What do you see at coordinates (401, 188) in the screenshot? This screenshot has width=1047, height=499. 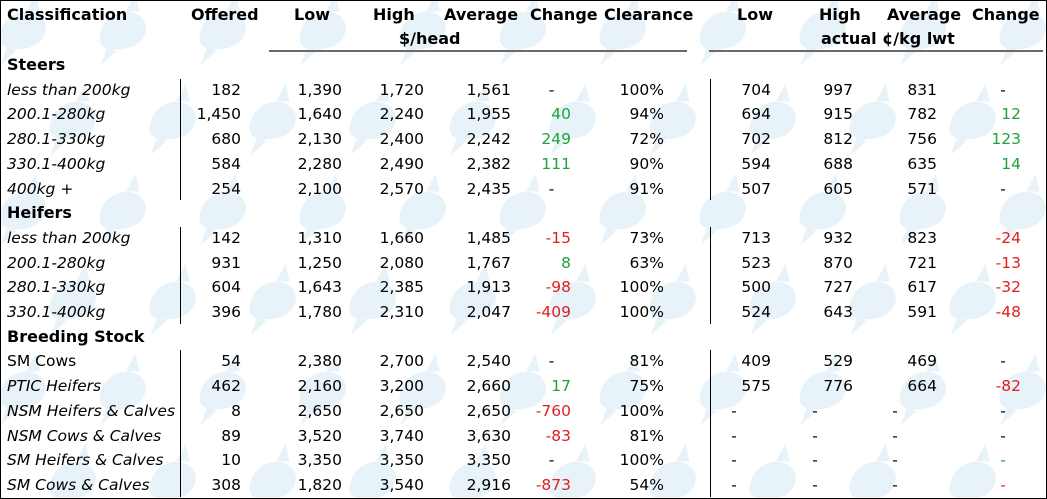 I see `cell-high: 2,570` at bounding box center [401, 188].